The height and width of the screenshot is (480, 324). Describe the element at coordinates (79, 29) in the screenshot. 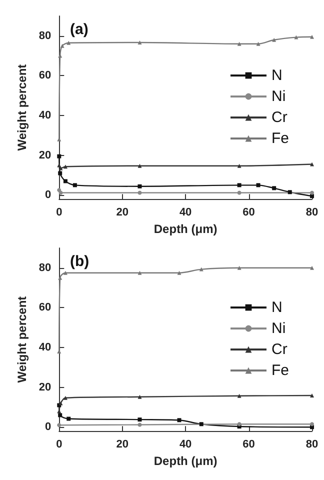

I see `annotation: (a)` at that location.